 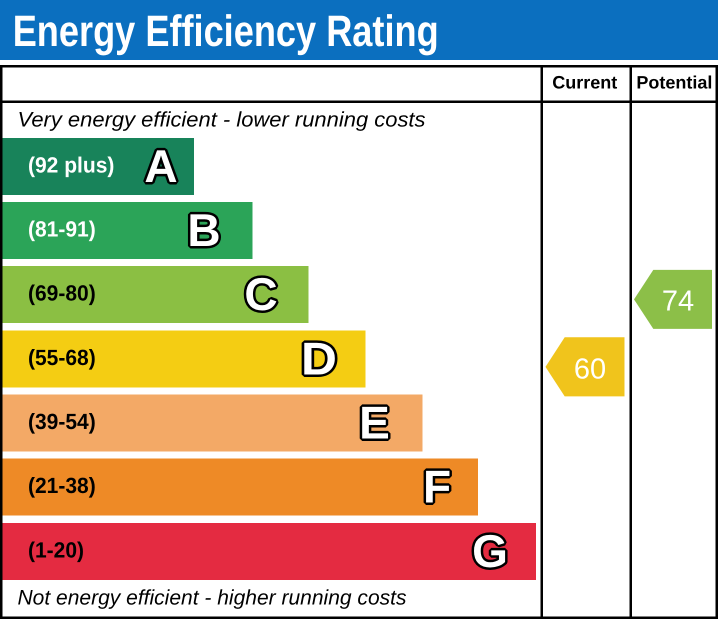 What do you see at coordinates (62, 421) in the screenshot?
I see `svg-text: (39-54)` at bounding box center [62, 421].